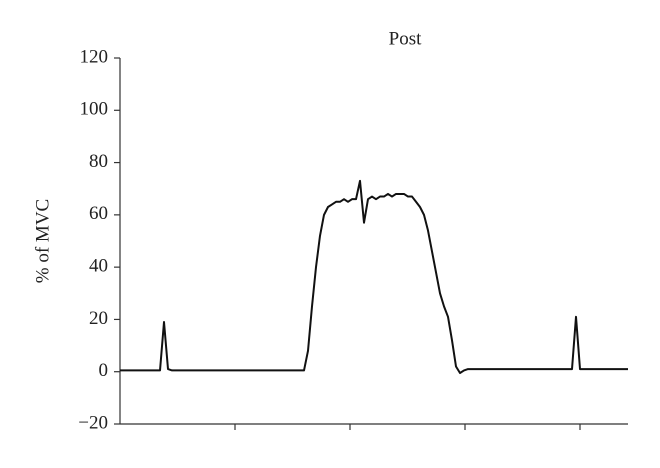 This screenshot has height=468, width=660. What do you see at coordinates (42, 241) in the screenshot?
I see `y-axis-label: % of MVC` at bounding box center [42, 241].